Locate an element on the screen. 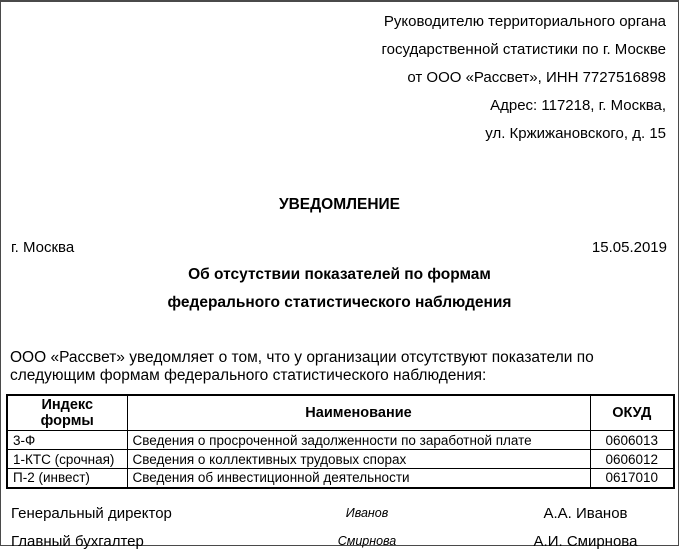 The image size is (679, 555). cell-name: Сведения об инвестиционной деятельности is located at coordinates (358, 478).